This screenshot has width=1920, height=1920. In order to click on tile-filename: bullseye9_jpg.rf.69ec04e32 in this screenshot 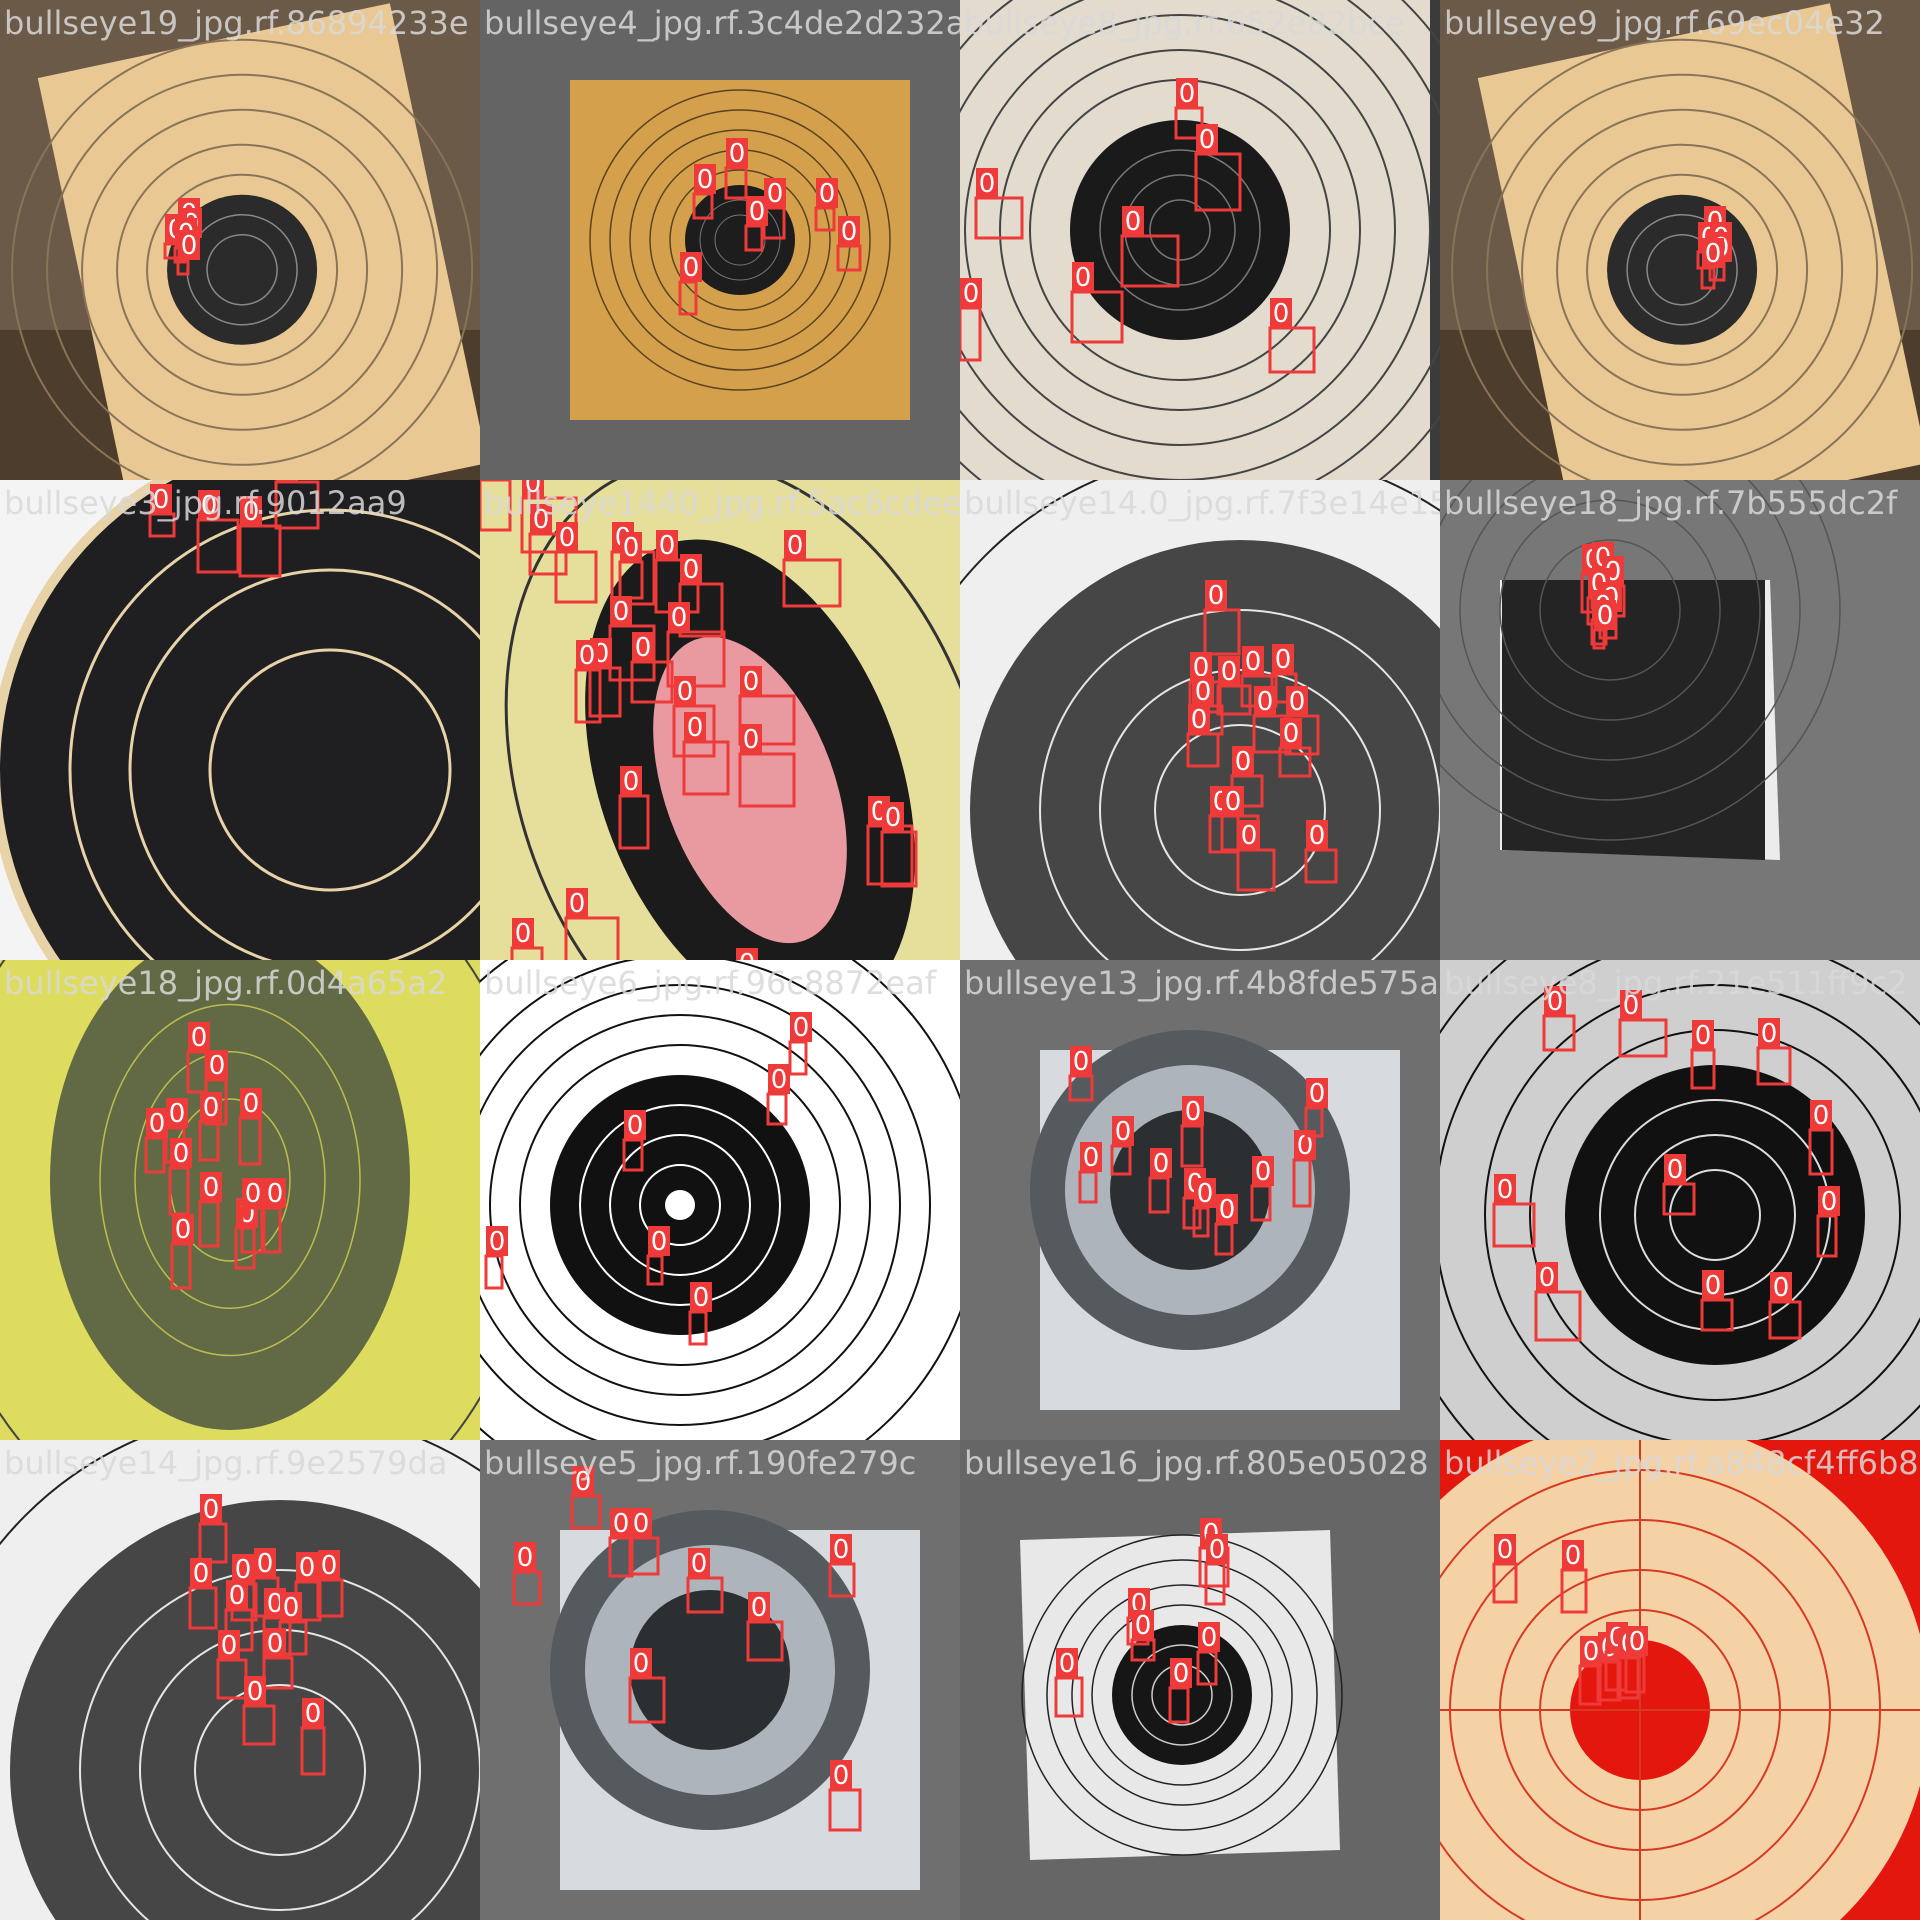, I will do `click(1664, 23)`.